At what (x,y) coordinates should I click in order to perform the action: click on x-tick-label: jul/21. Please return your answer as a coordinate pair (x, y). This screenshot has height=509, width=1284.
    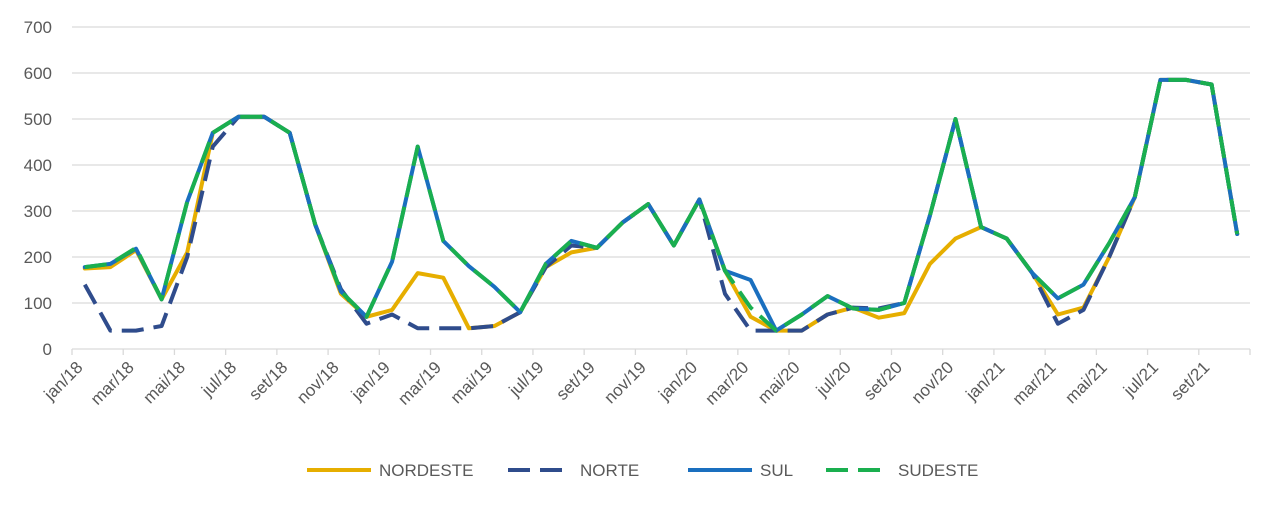
    Looking at the image, I should click on (1140, 379).